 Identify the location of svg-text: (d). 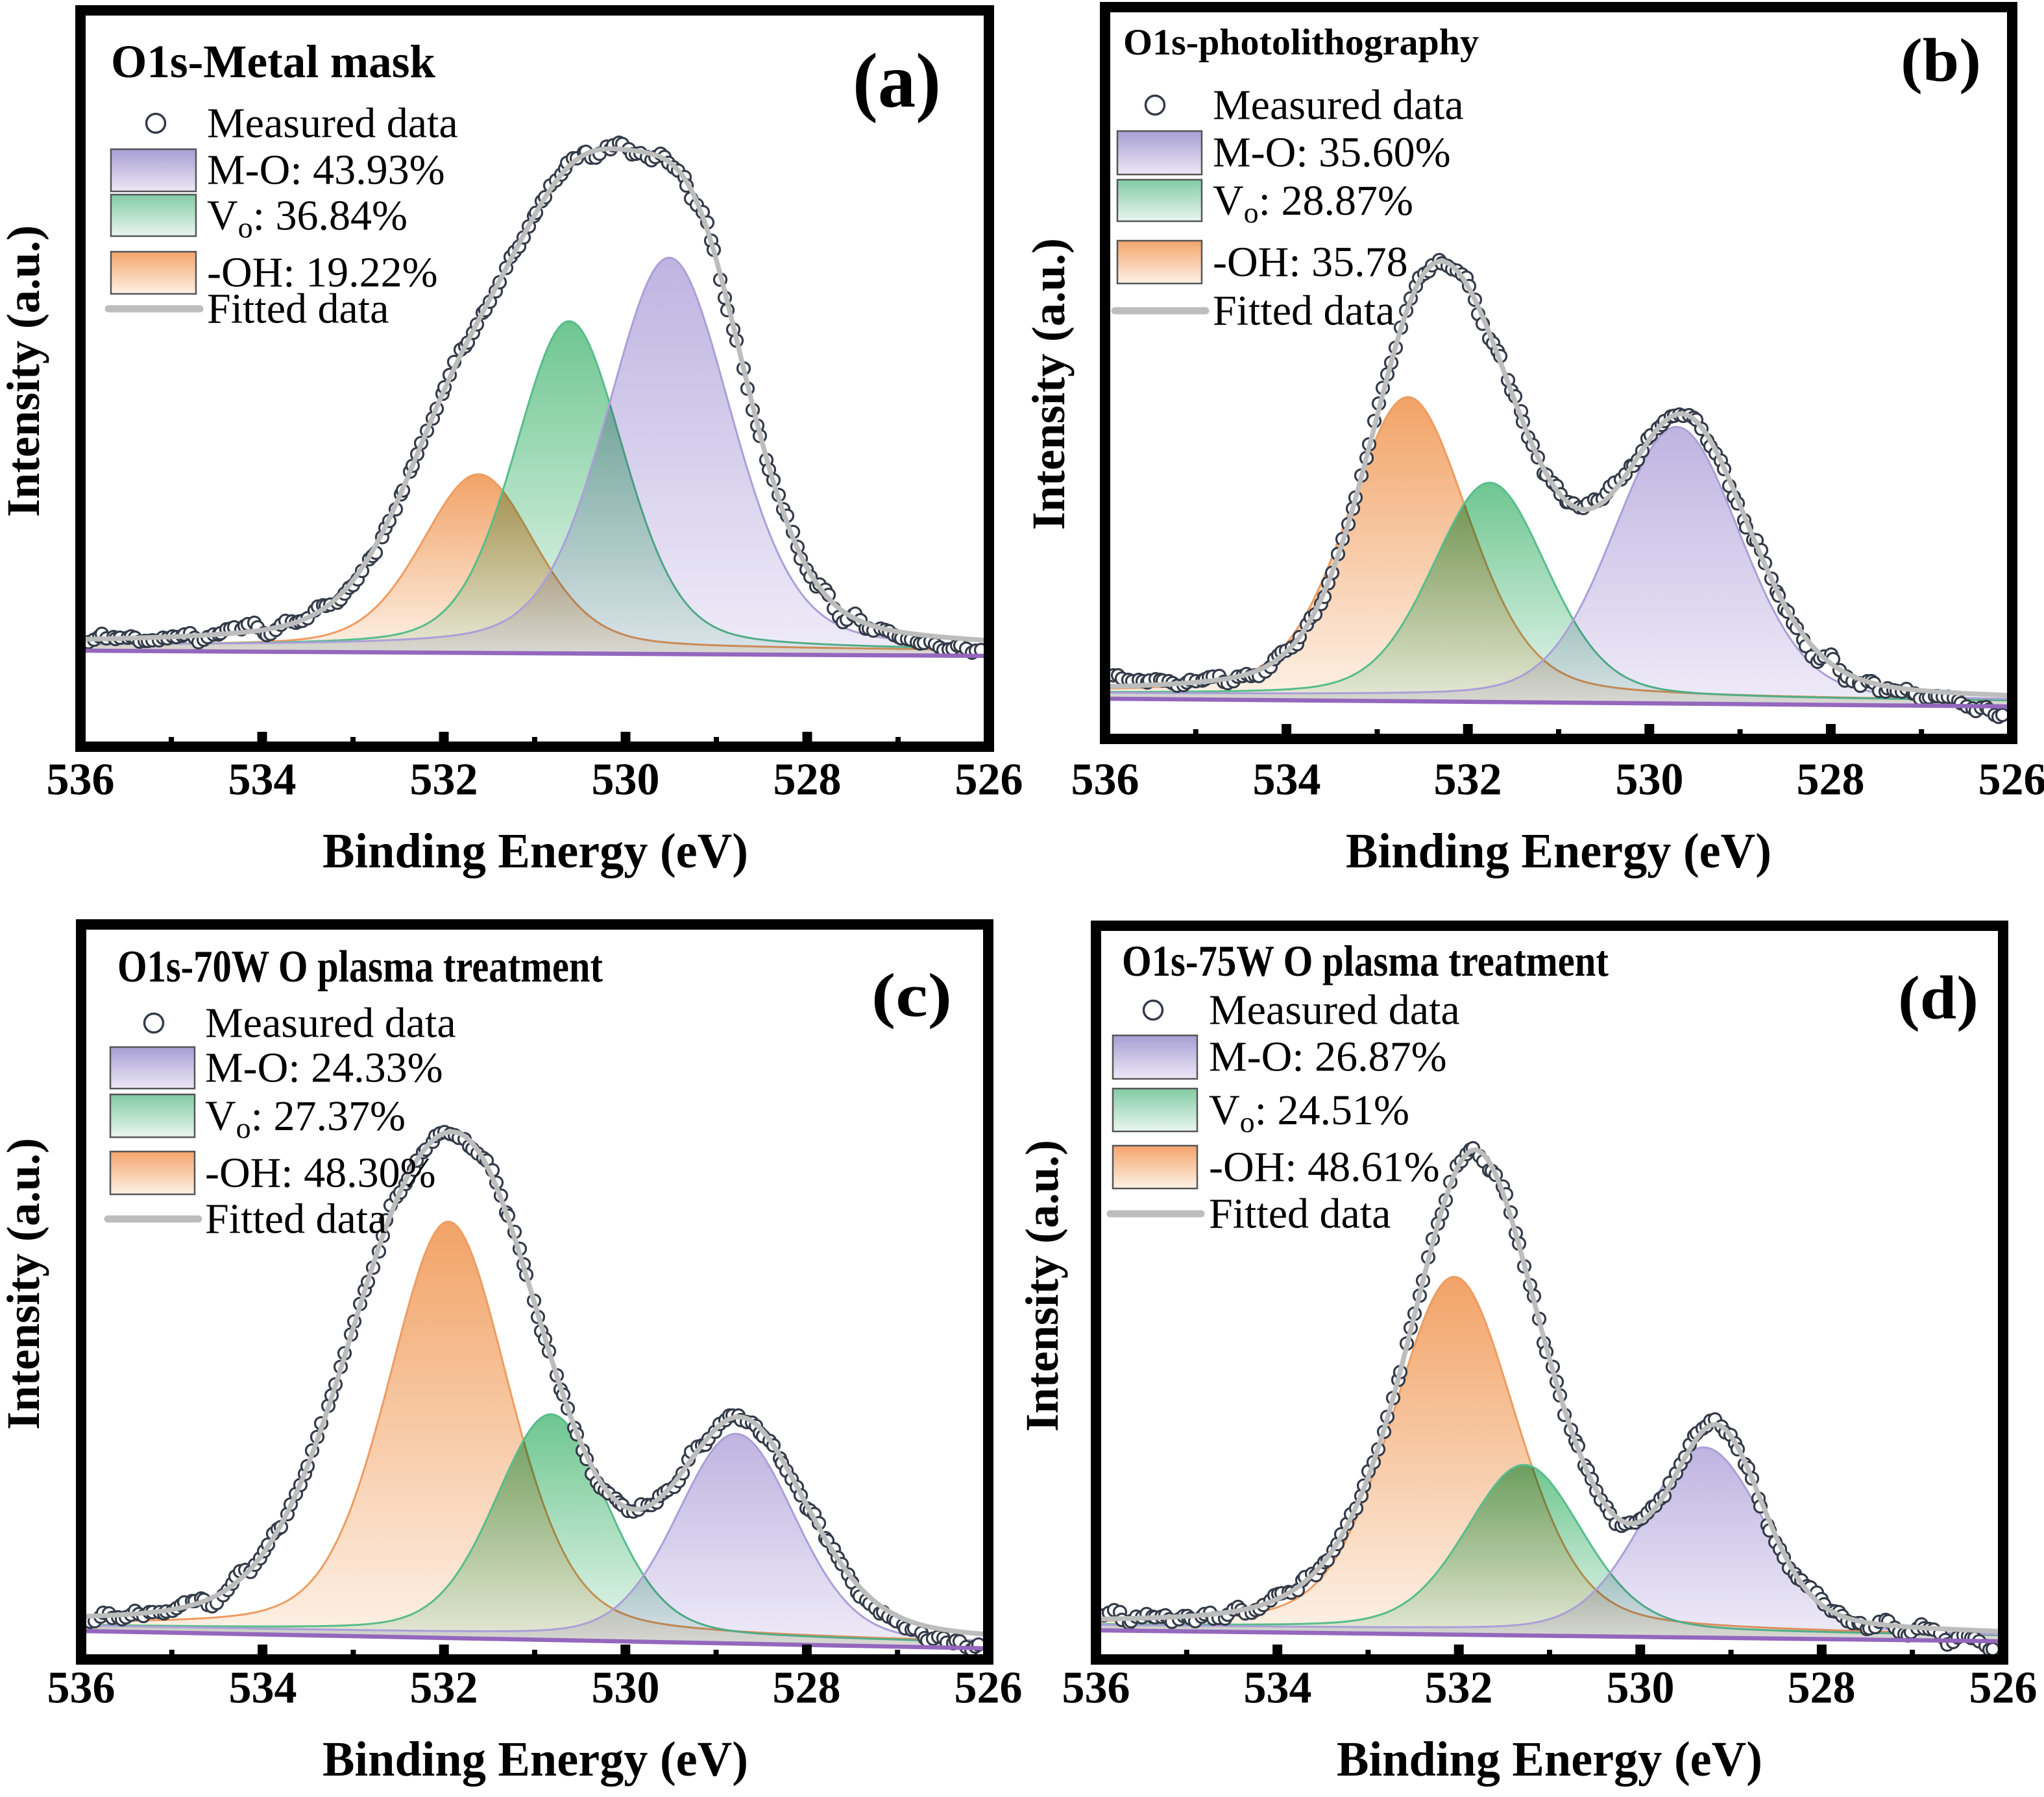
(1938, 997).